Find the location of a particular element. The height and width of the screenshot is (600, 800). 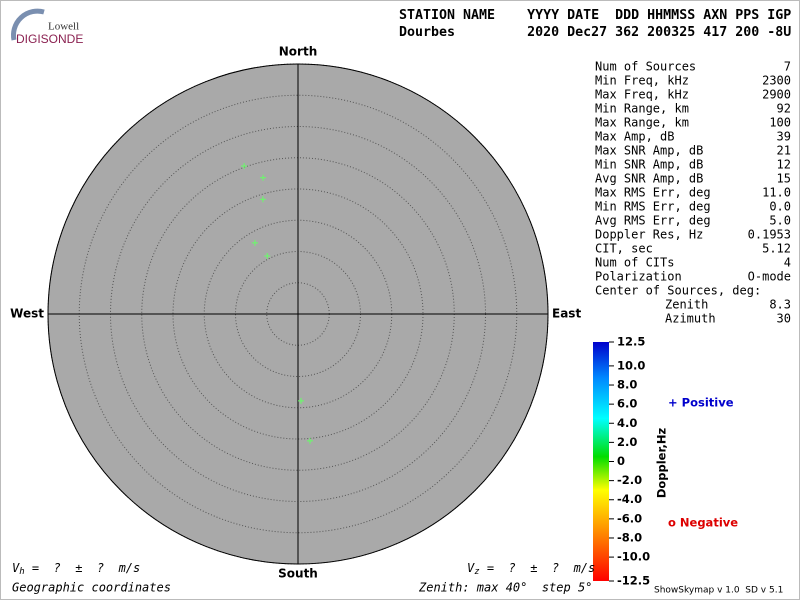

south-label: South is located at coordinates (298, 574).